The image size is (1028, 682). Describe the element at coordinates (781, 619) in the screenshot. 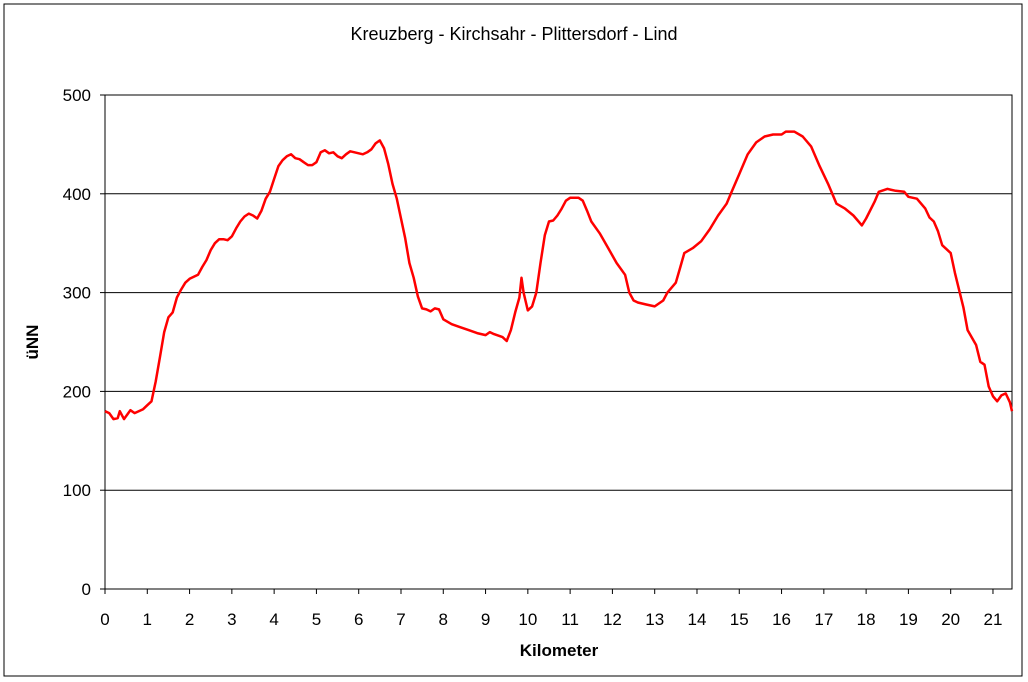

I see `x-tick-label: 16` at that location.